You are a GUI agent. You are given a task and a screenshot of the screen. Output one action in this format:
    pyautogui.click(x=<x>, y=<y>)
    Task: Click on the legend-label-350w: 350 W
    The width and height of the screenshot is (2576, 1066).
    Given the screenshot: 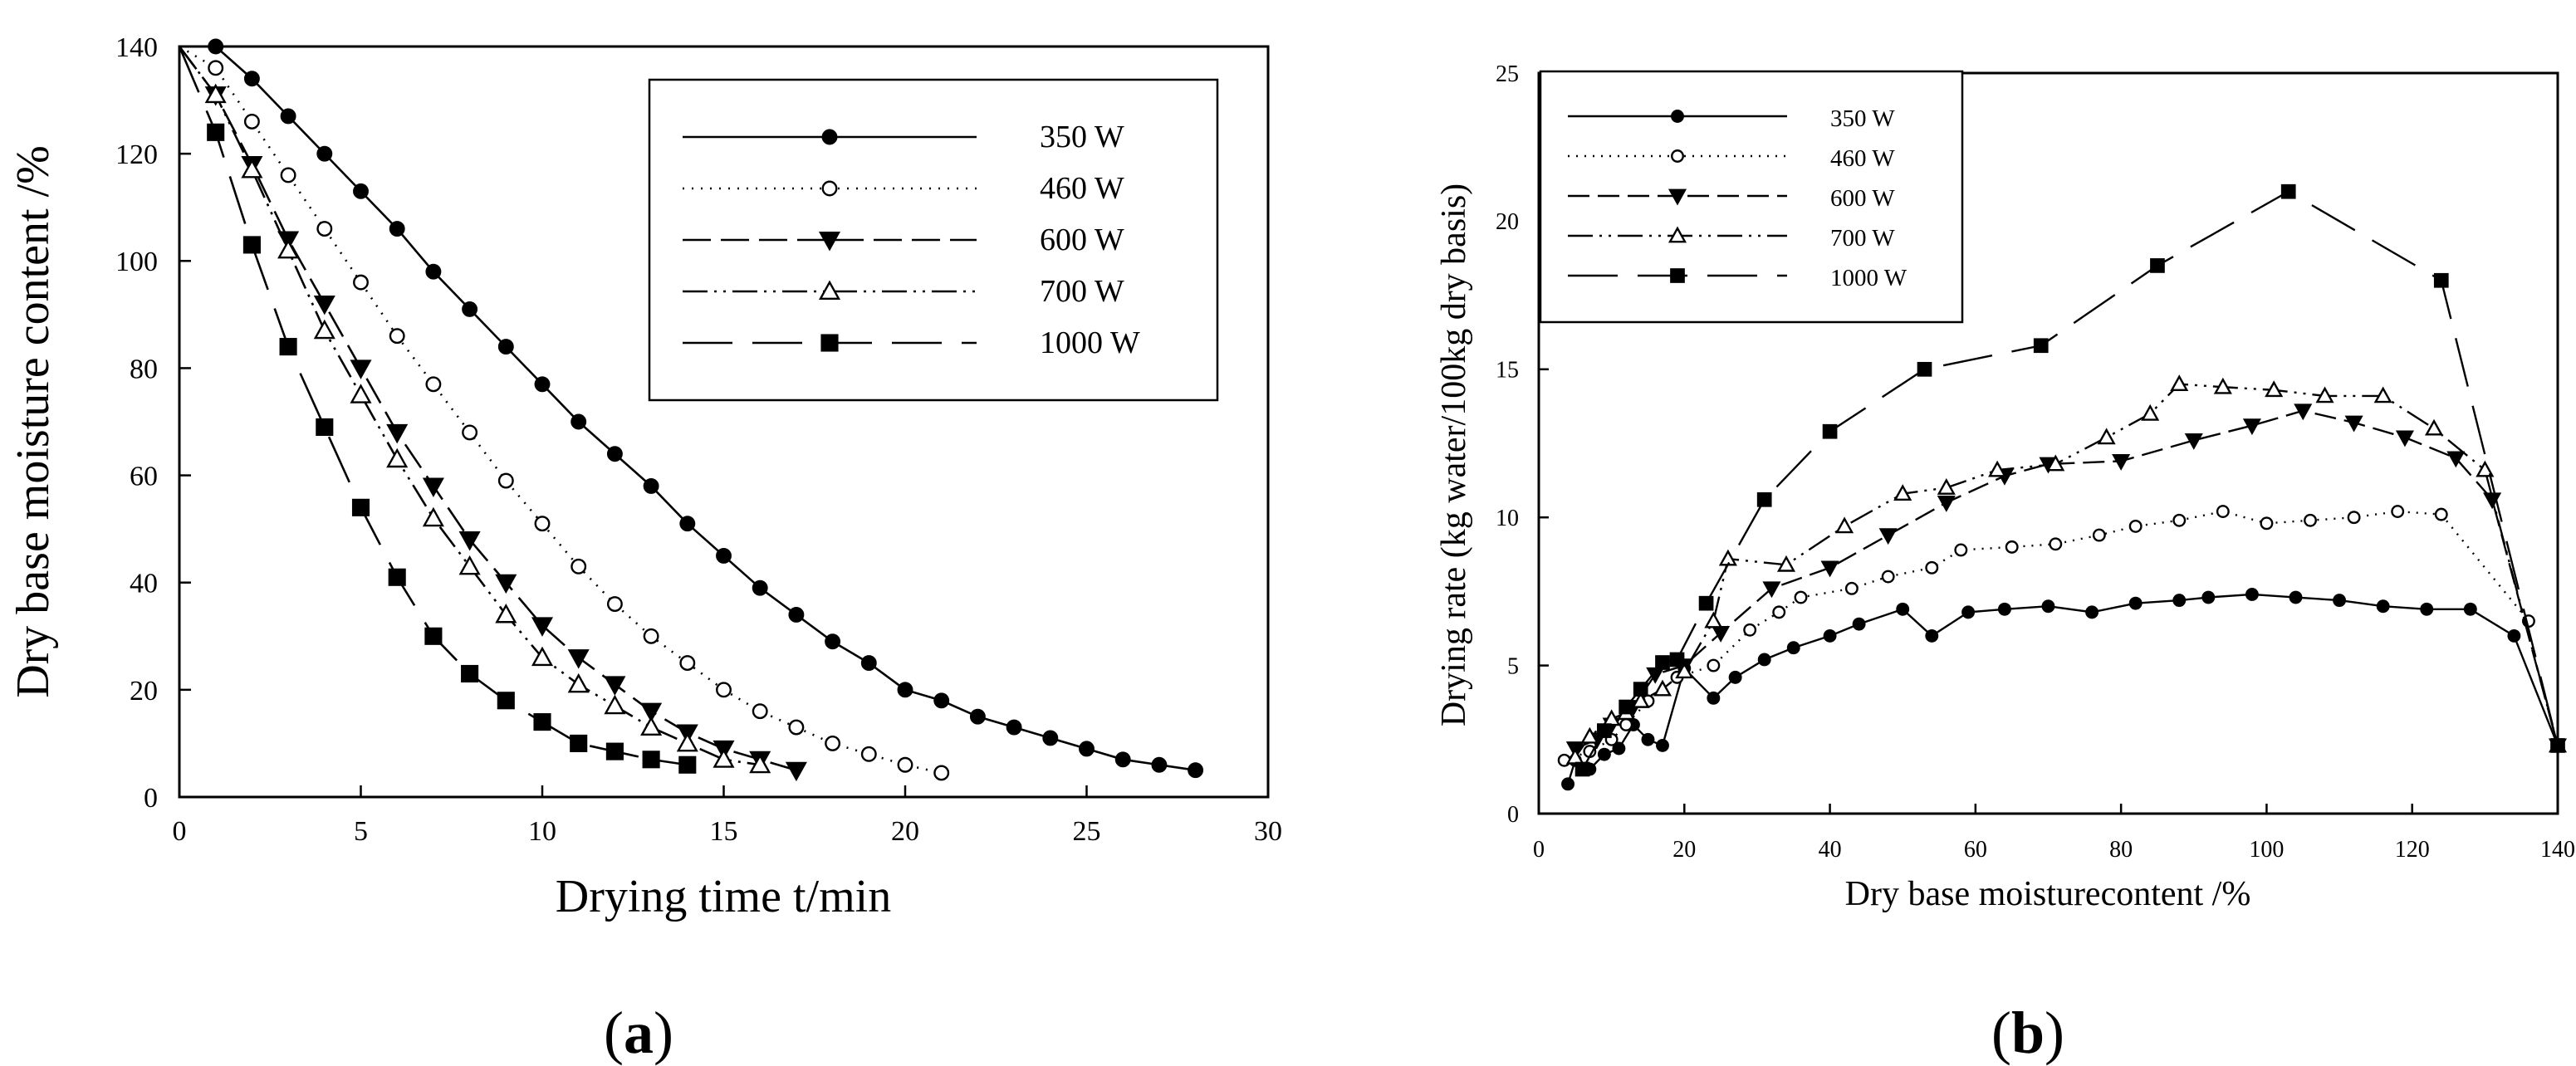 What is the action you would take?
    pyautogui.click(x=1862, y=118)
    